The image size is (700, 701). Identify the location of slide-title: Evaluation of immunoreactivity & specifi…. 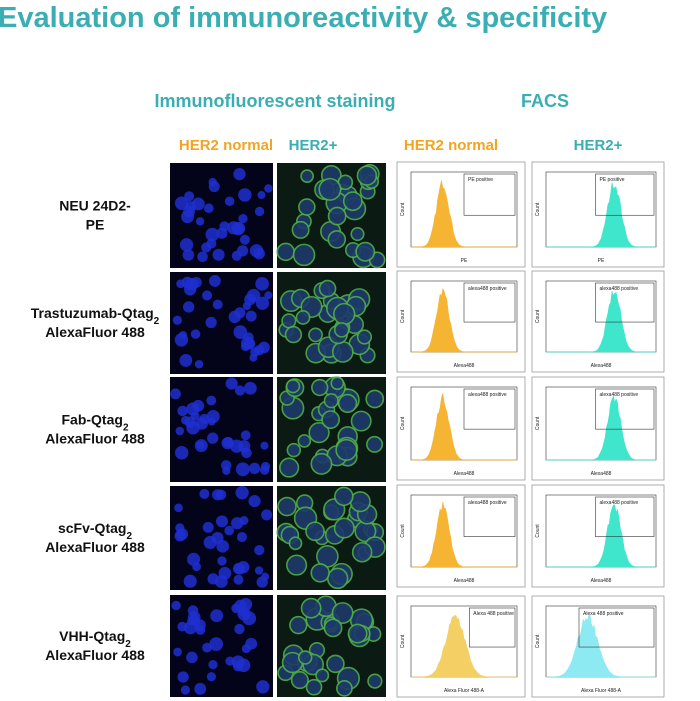
(303, 18).